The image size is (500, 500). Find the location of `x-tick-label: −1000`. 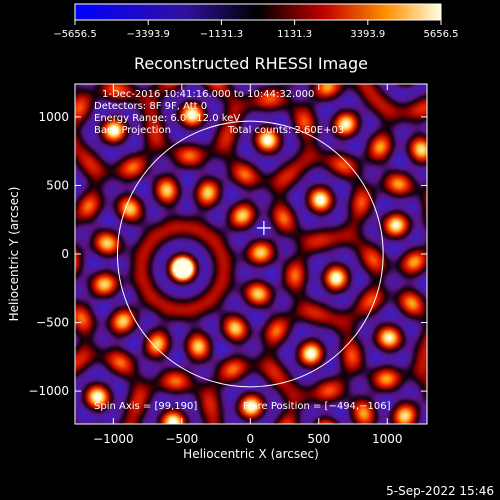

x-tick-label: −1000 is located at coordinates (113, 439).